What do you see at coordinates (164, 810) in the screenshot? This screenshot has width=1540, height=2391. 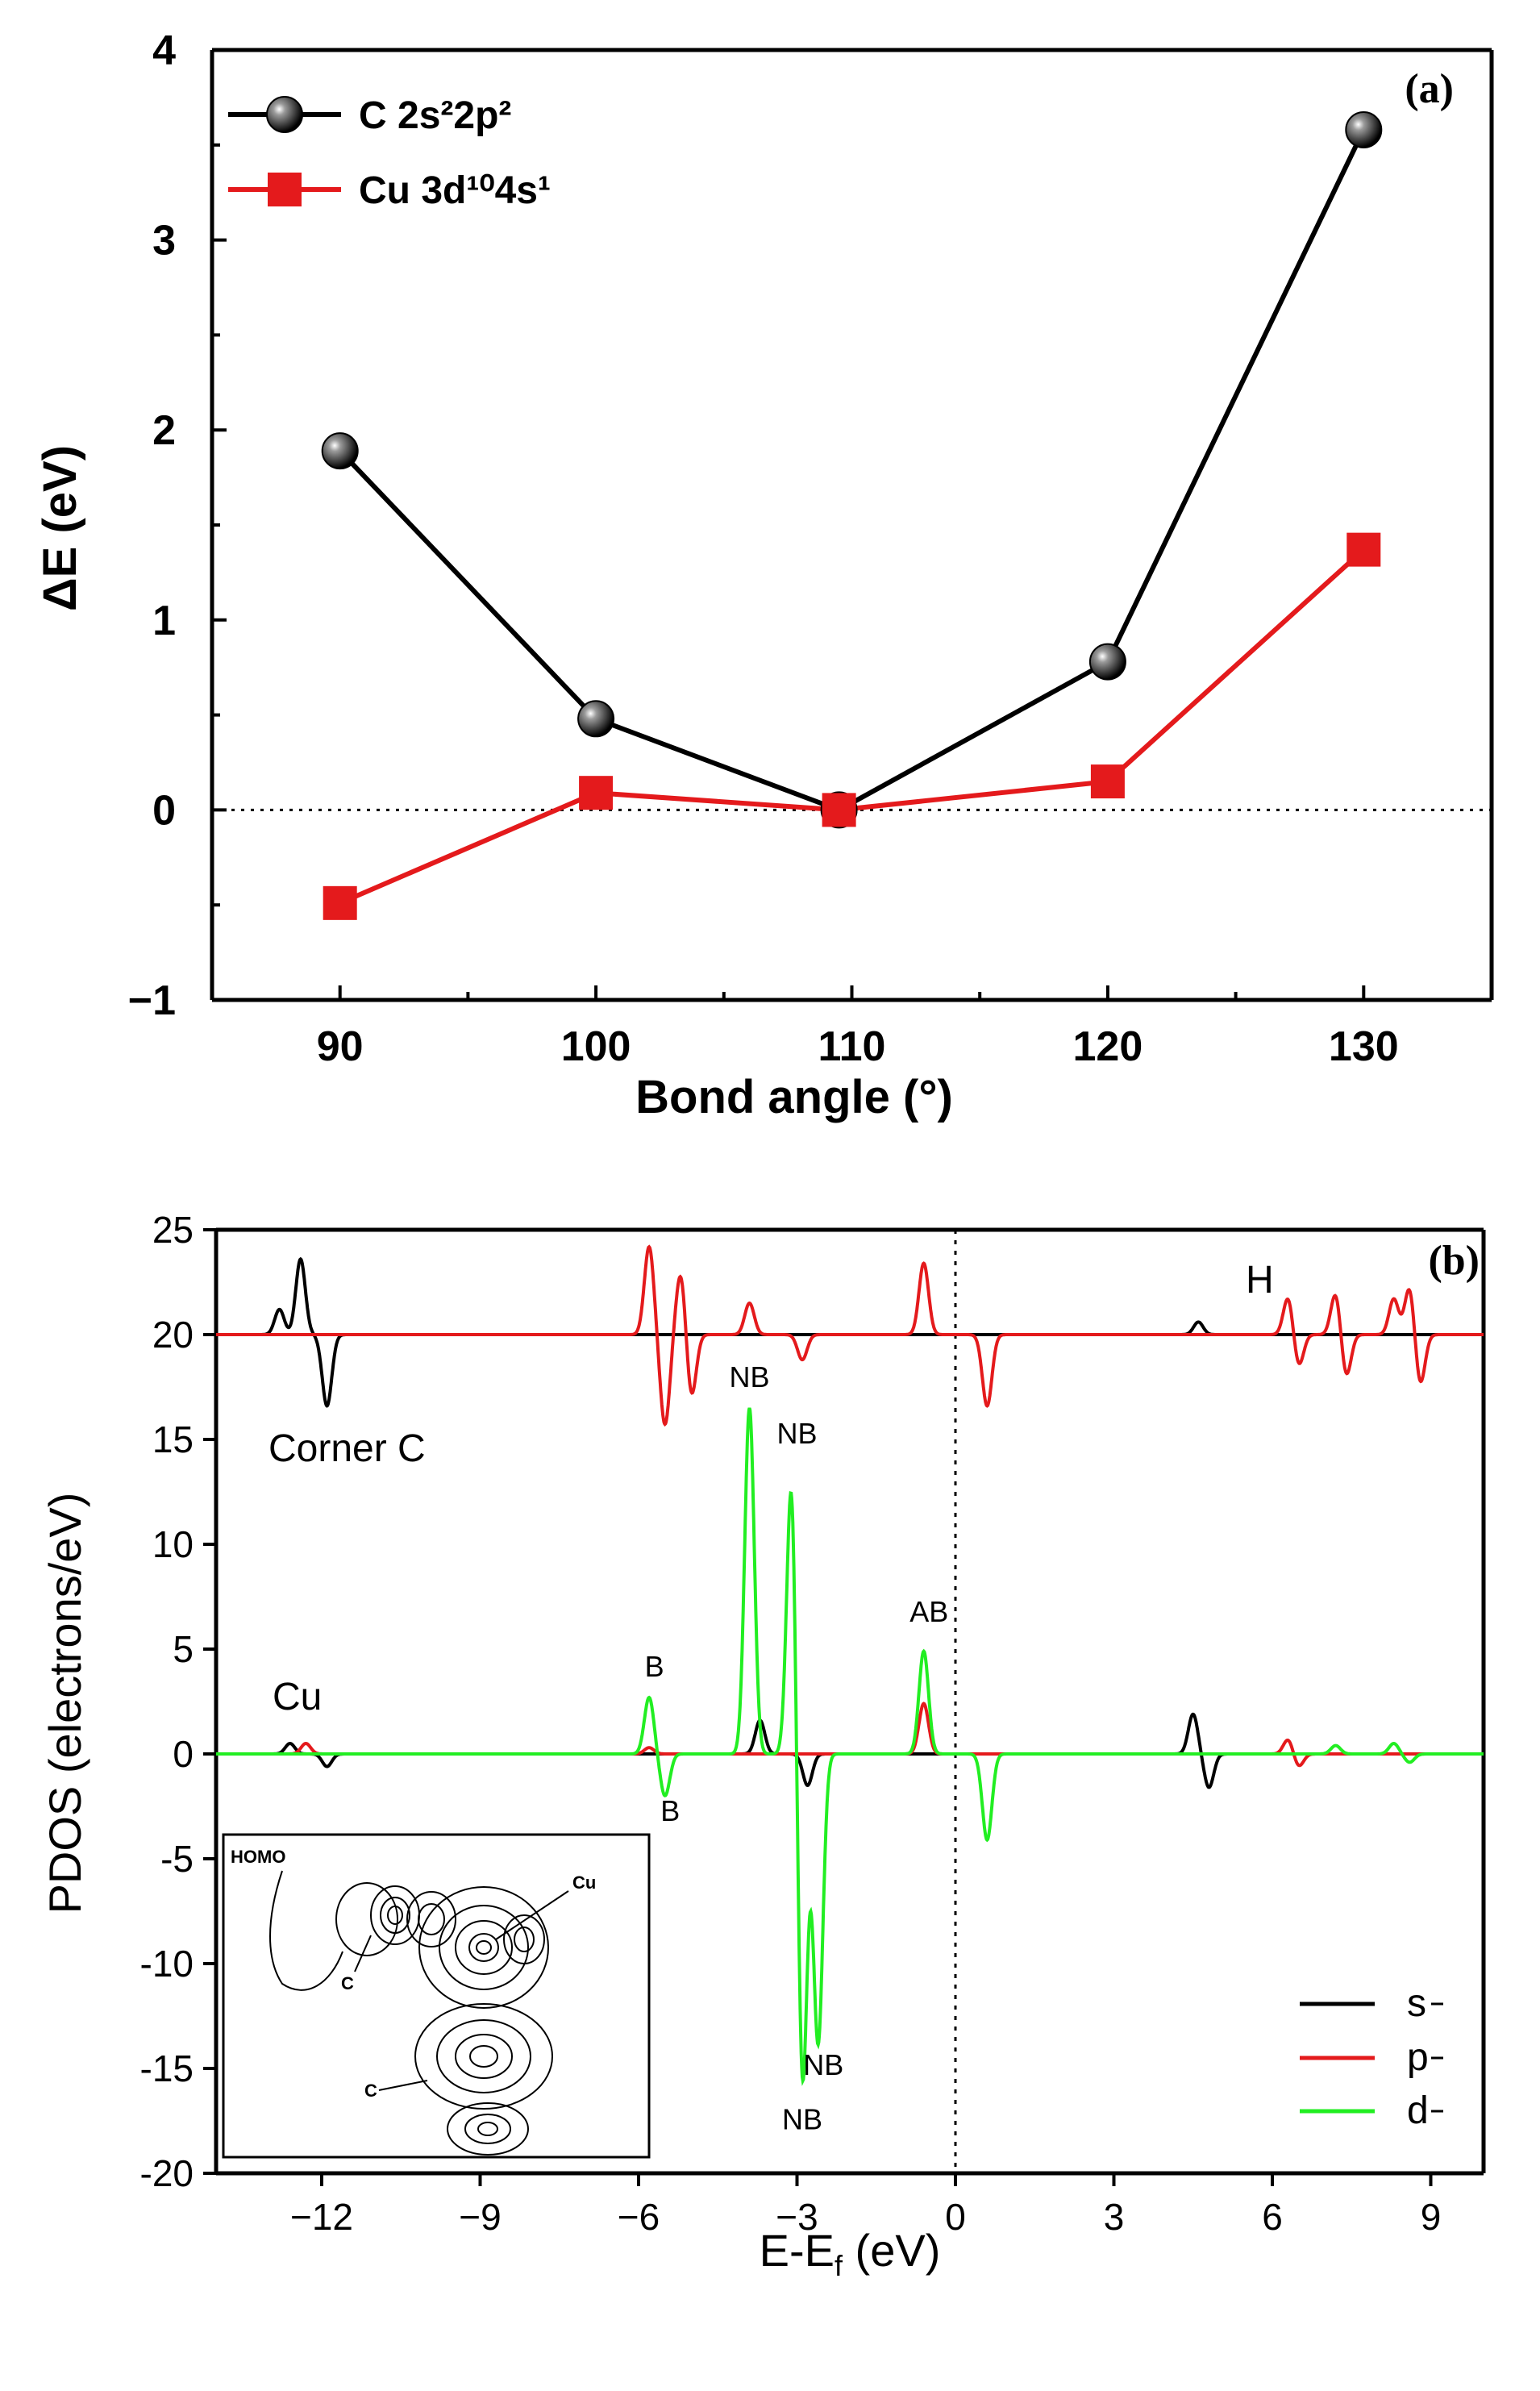 I see `a-ytick-label: 0` at bounding box center [164, 810].